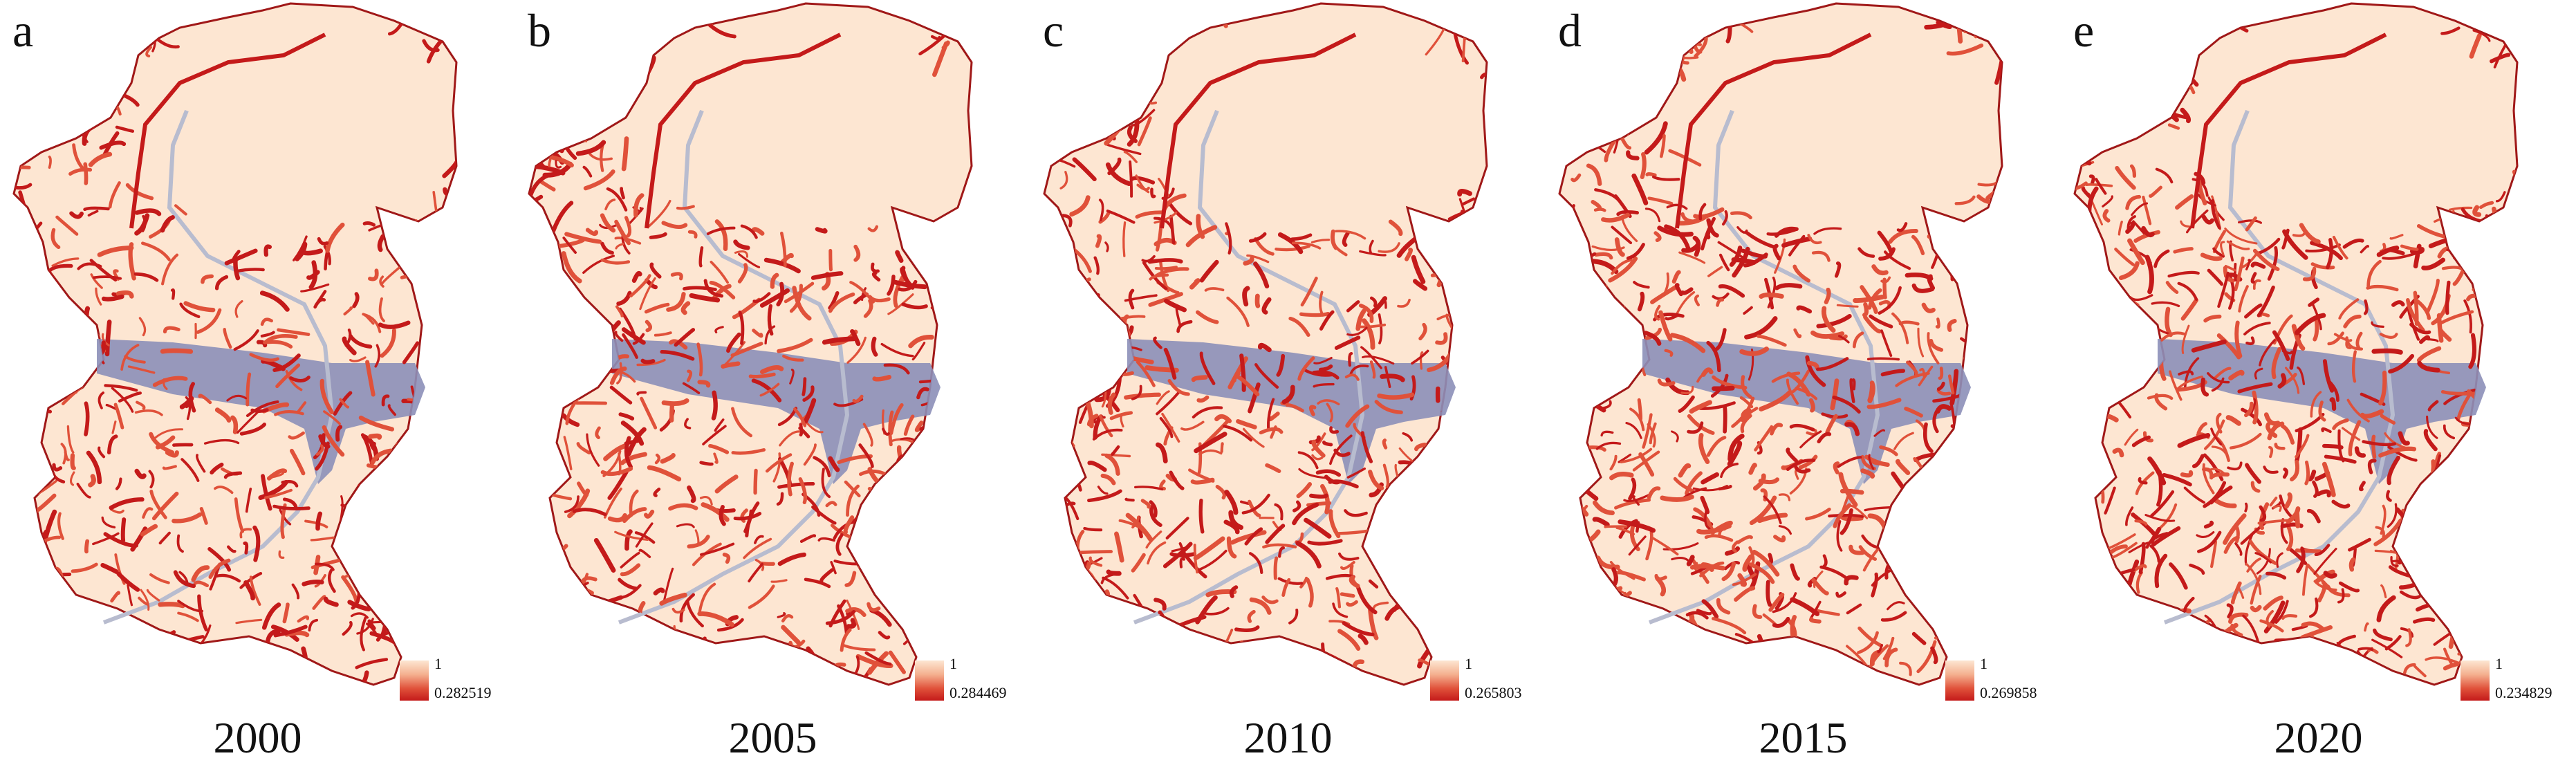 The height and width of the screenshot is (776, 2576). I want to click on legend: 1 0.284469, so click(971, 679).